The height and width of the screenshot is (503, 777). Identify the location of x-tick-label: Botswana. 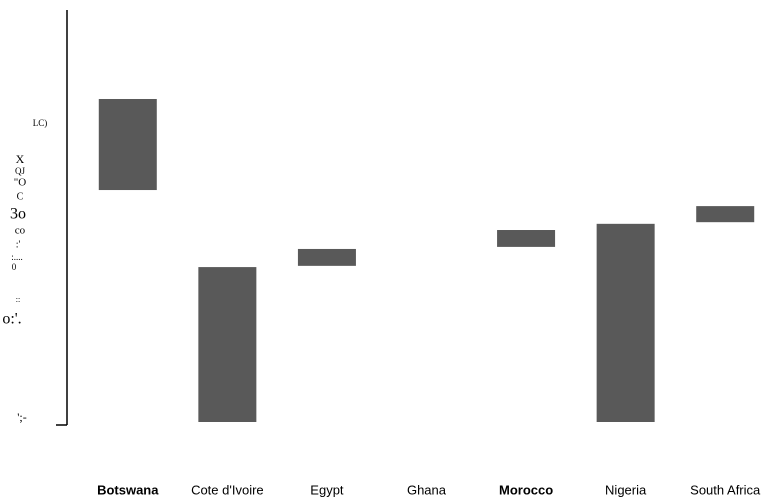
(128, 489).